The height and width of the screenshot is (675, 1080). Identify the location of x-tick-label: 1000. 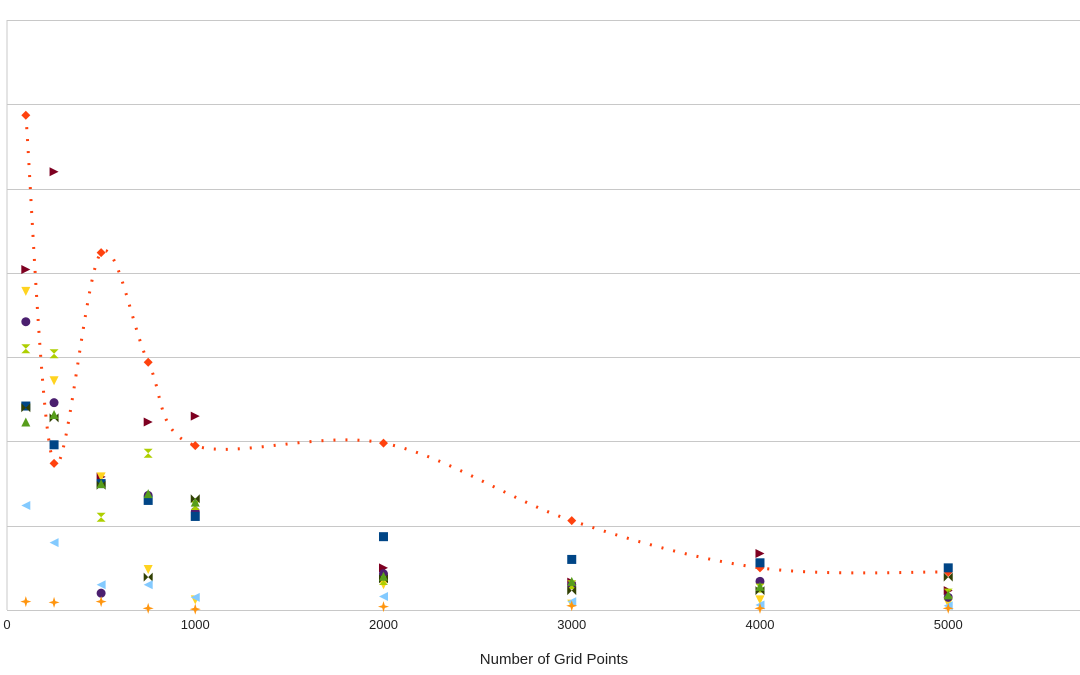
(195, 624).